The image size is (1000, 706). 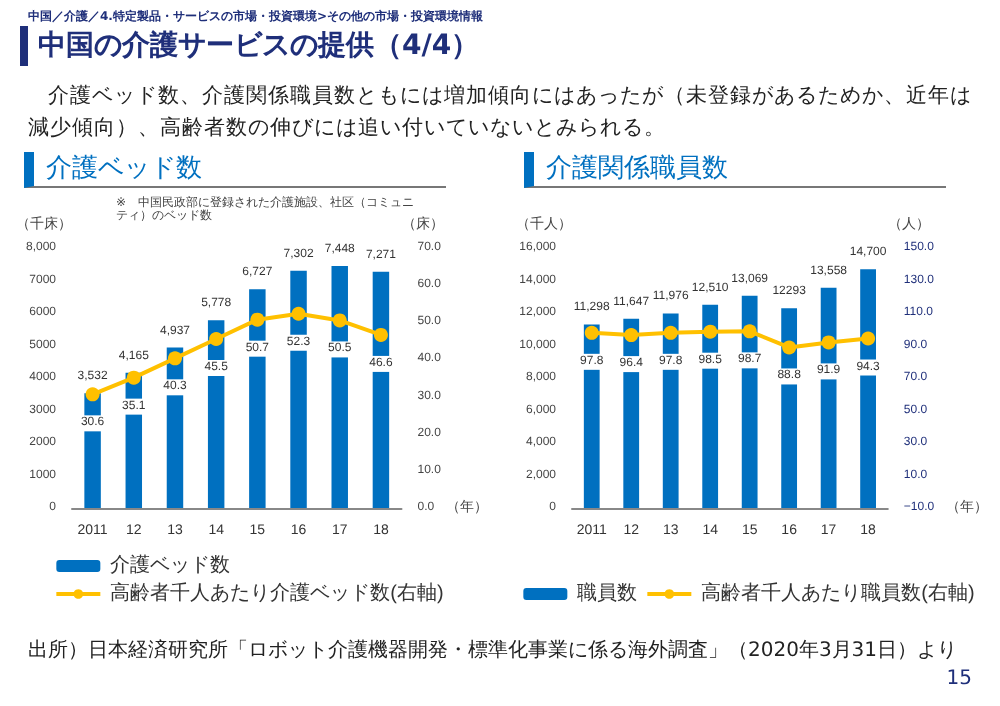 I want to click on chart-title: 介護ベッド数, so click(x=235, y=170).